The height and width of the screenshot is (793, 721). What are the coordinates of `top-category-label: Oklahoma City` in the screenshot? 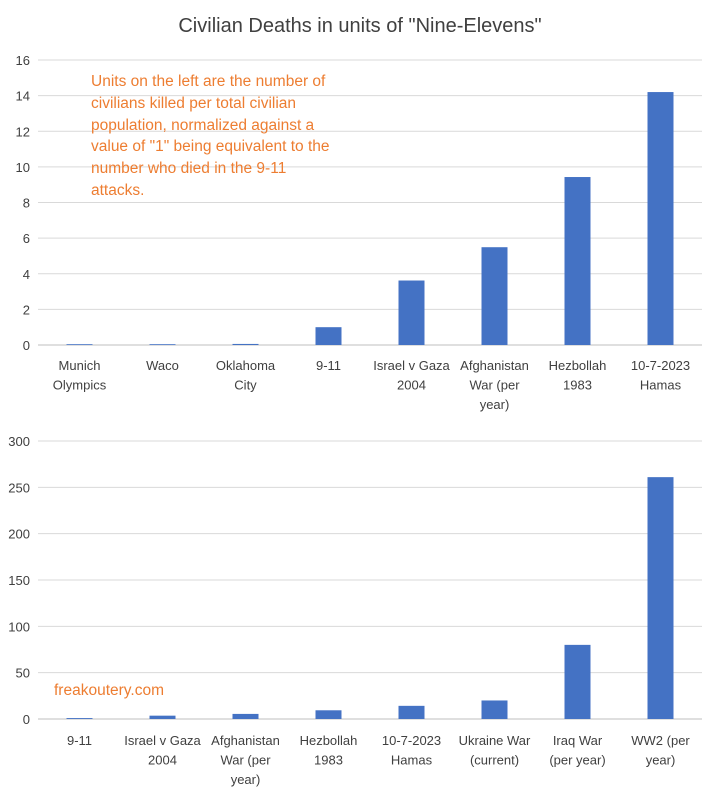 It's located at (246, 375).